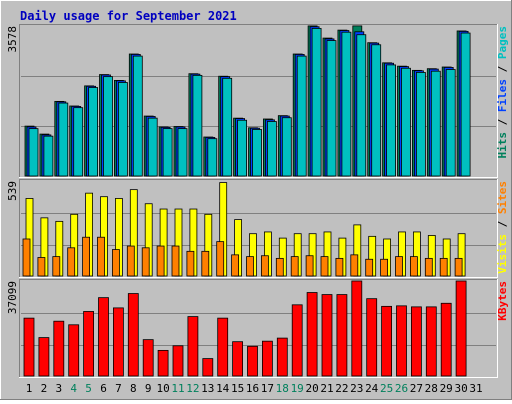  Describe the element at coordinates (475, 388) in the screenshot. I see `day-label-31: 31` at that location.